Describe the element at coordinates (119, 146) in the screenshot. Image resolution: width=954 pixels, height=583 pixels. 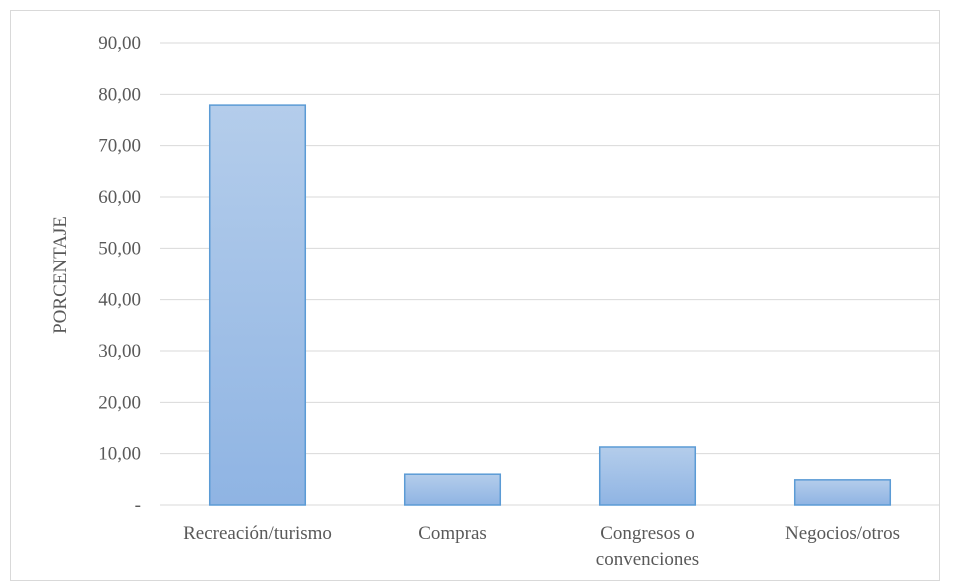
I see `y-tick-label: 70,00` at that location.